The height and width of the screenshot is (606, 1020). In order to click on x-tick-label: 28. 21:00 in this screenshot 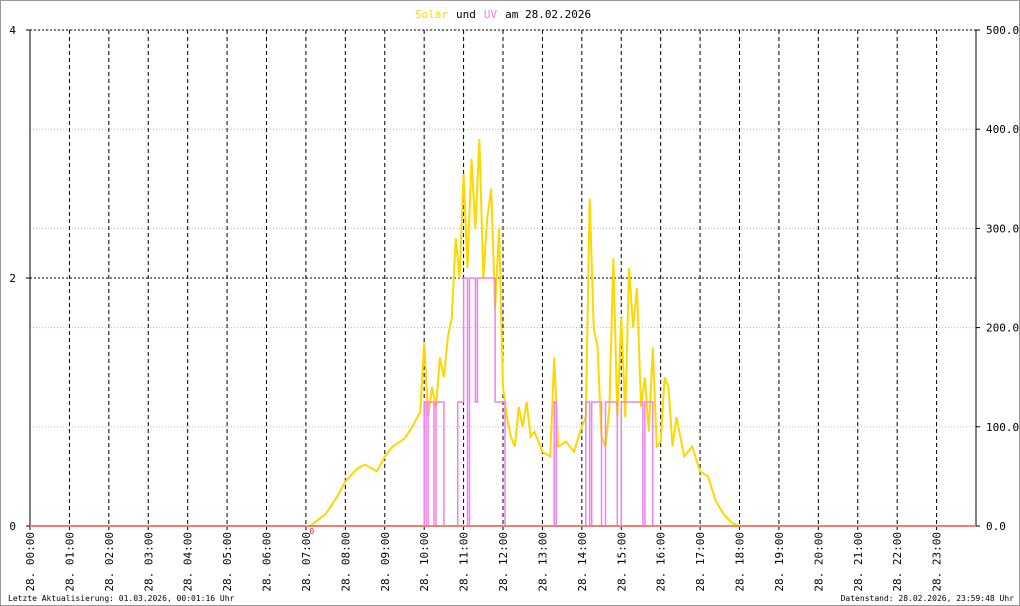, I will do `click(858, 562)`.